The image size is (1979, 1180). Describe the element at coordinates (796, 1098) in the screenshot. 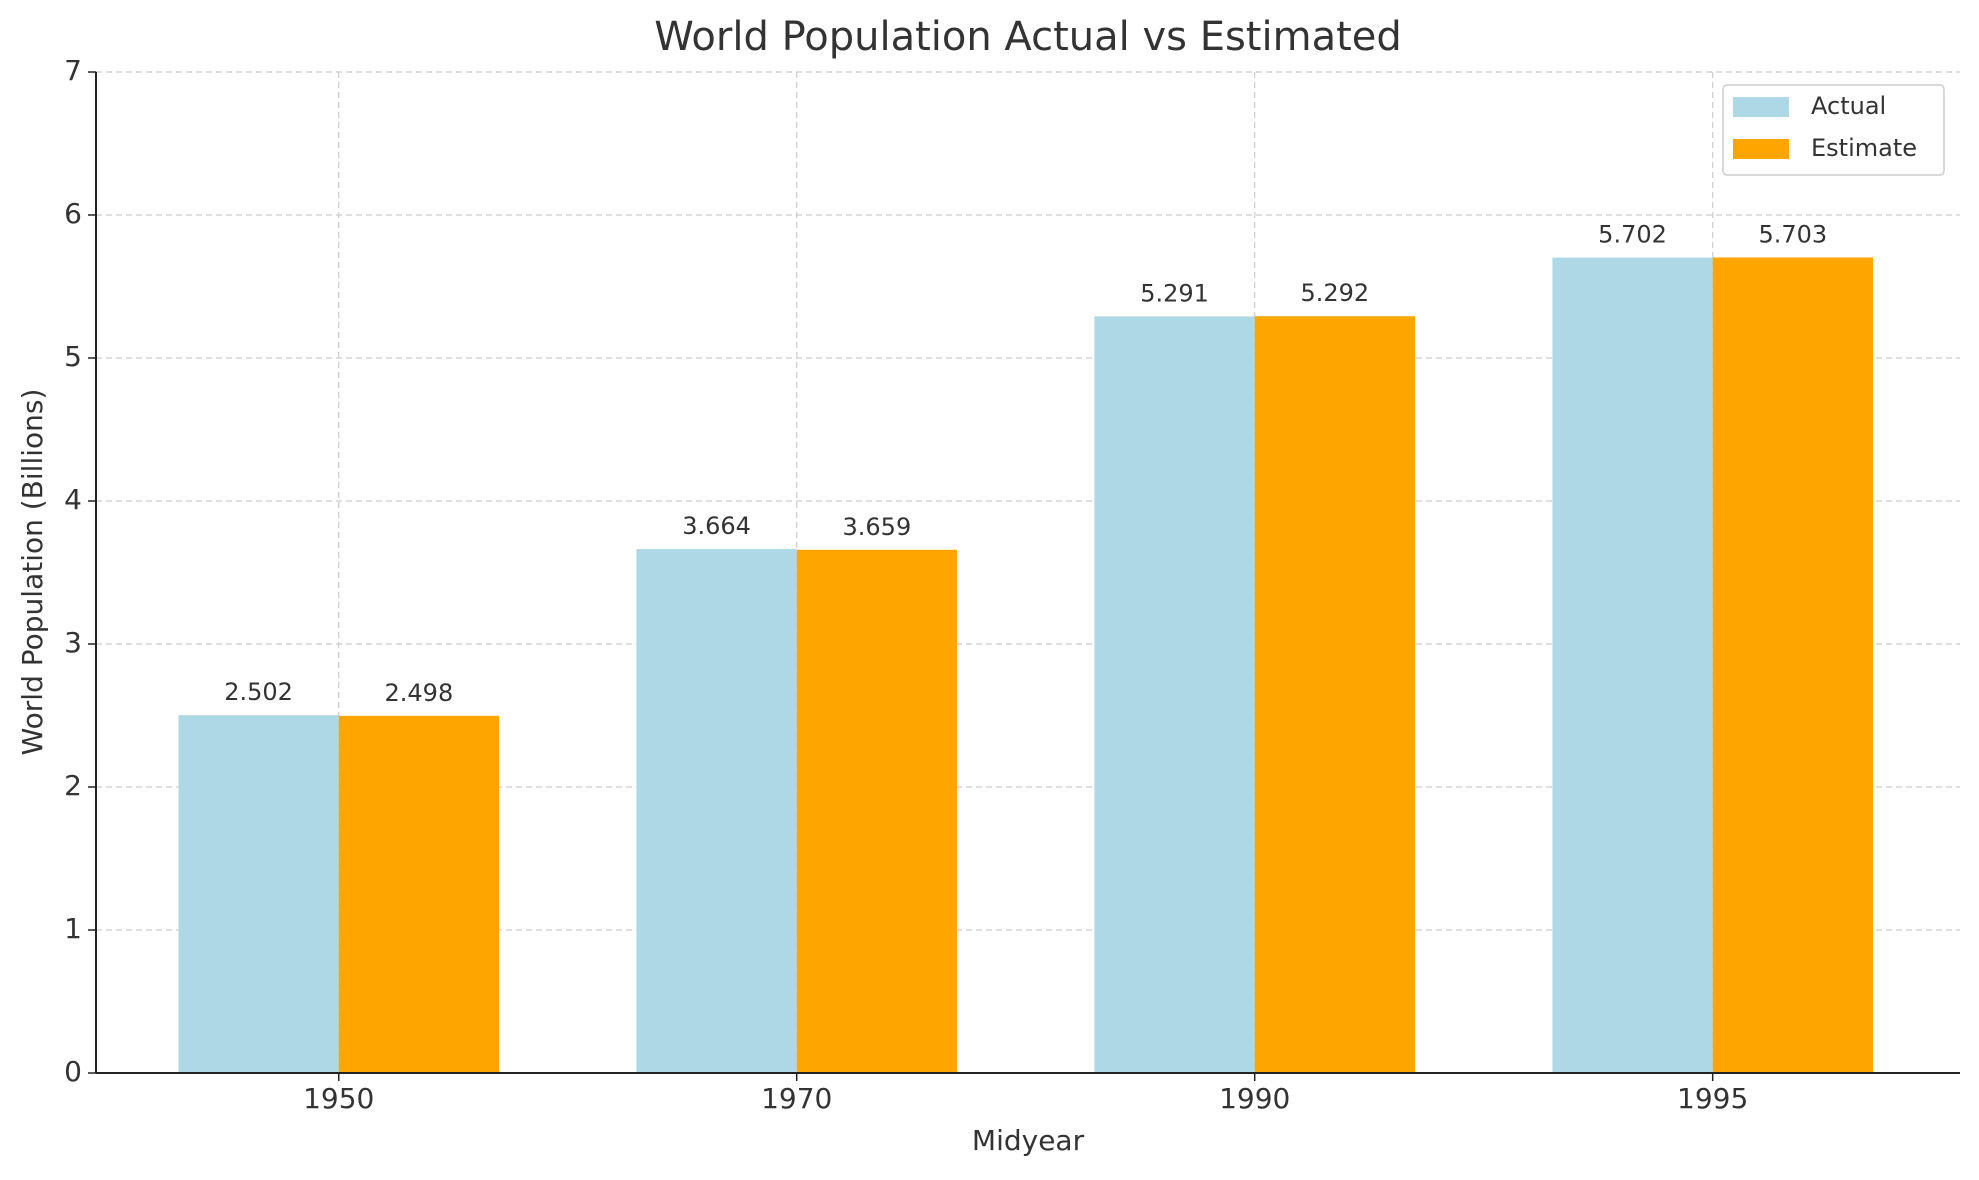

I see `x-tick-label: 1970` at that location.